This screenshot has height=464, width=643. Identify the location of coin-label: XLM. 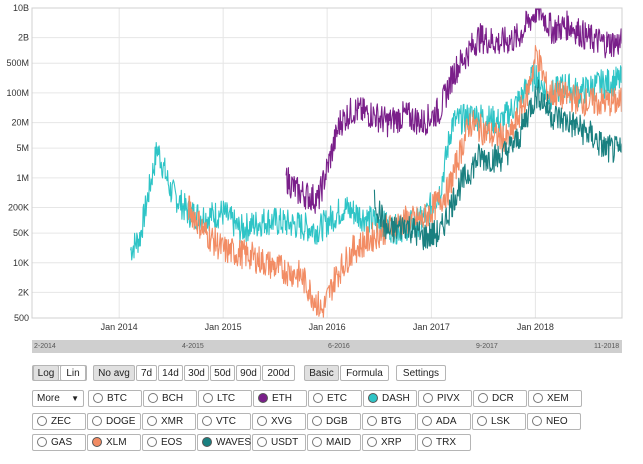
(116, 442).